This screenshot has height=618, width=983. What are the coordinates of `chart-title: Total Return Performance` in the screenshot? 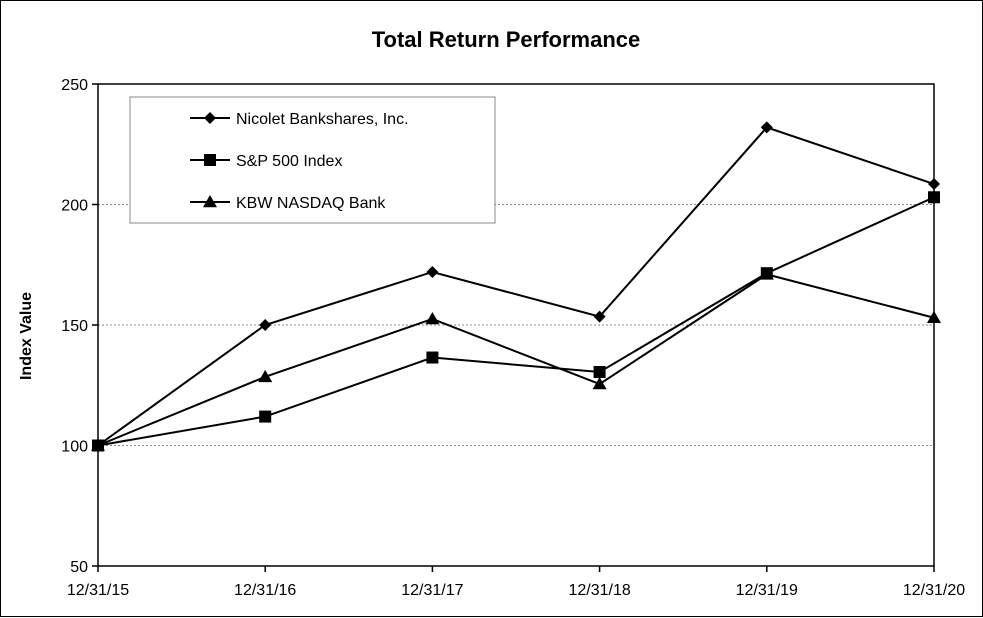 It's located at (506, 39).